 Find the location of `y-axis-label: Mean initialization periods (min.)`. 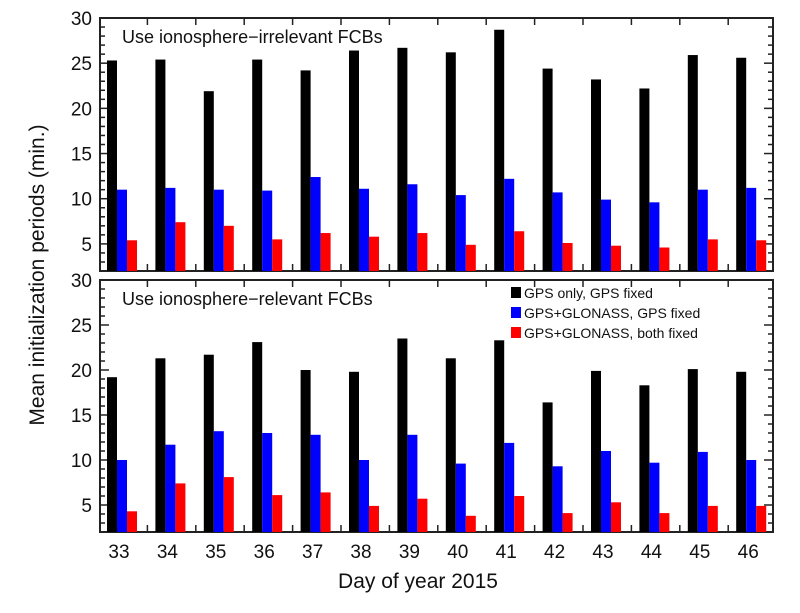

y-axis-label: Mean initialization periods (min.) is located at coordinates (37, 274).